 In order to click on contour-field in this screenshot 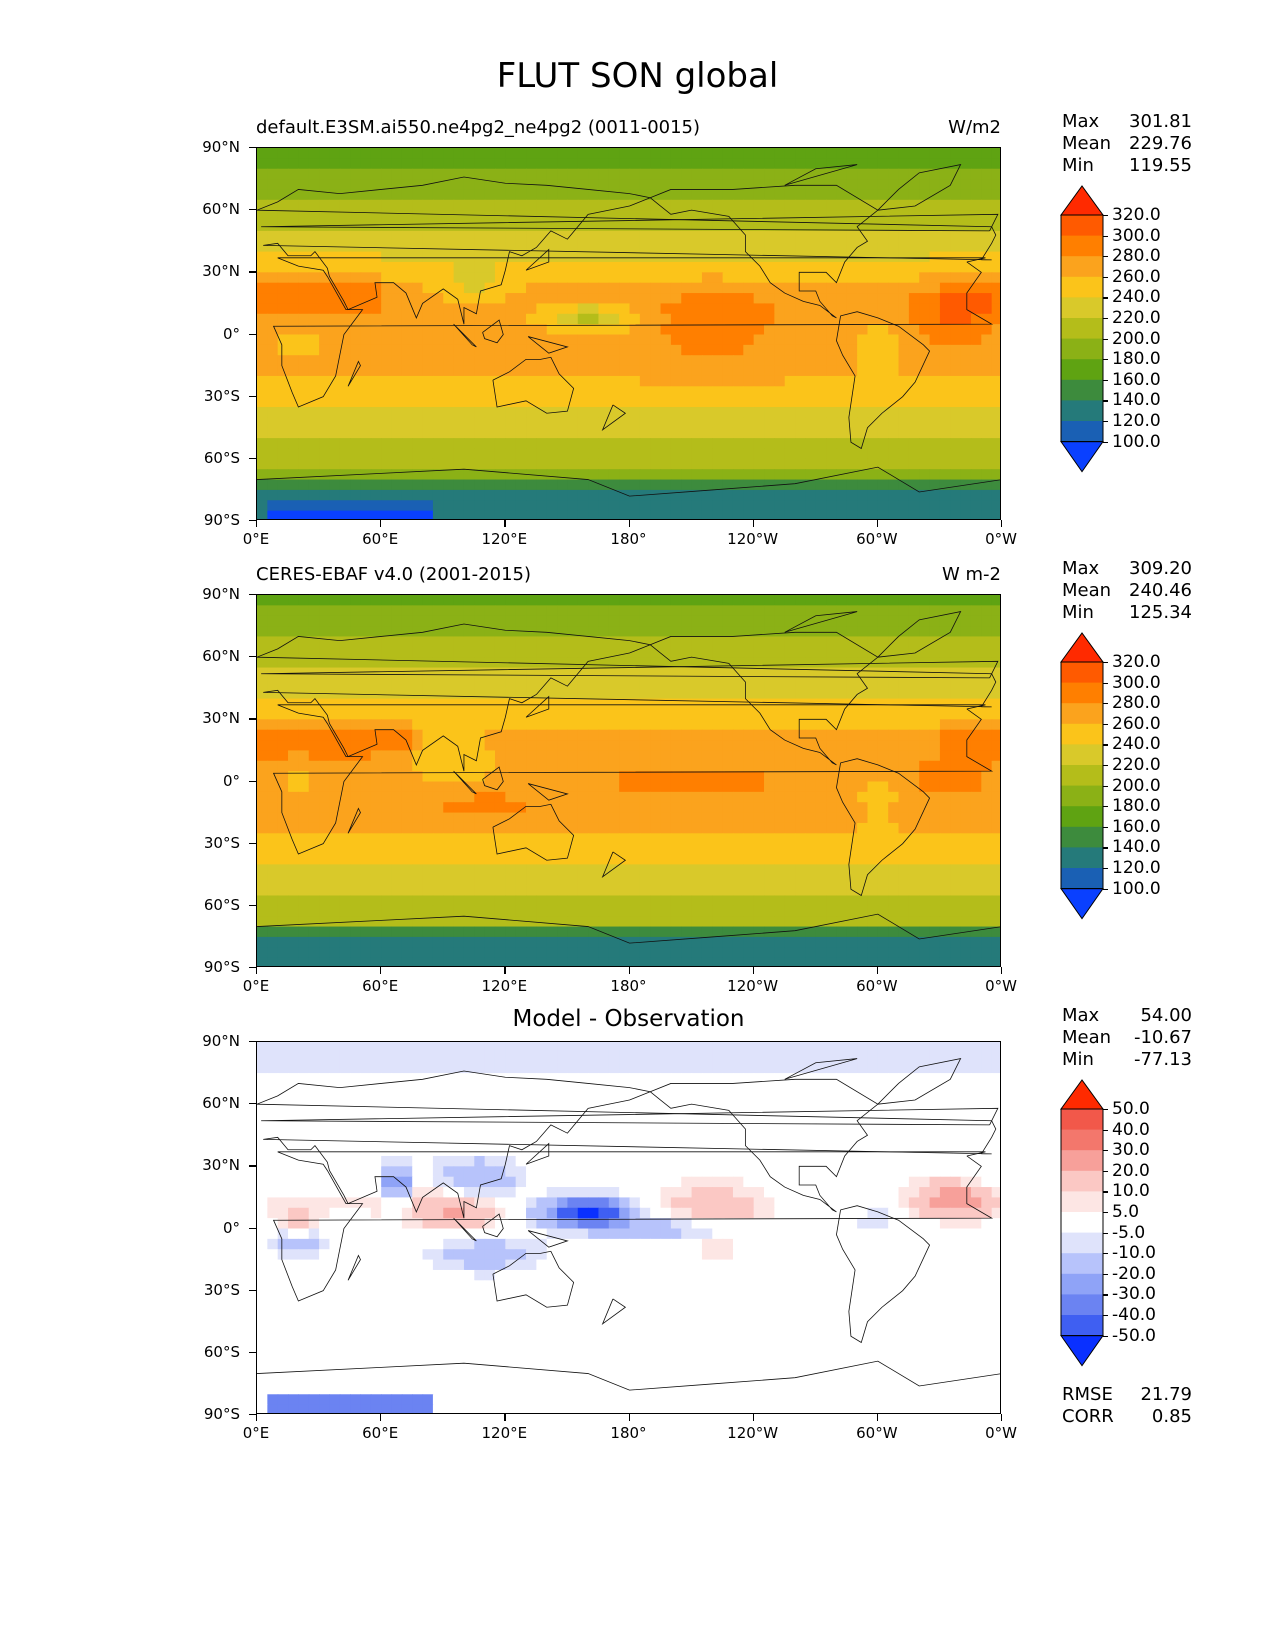, I will do `click(628, 780)`.